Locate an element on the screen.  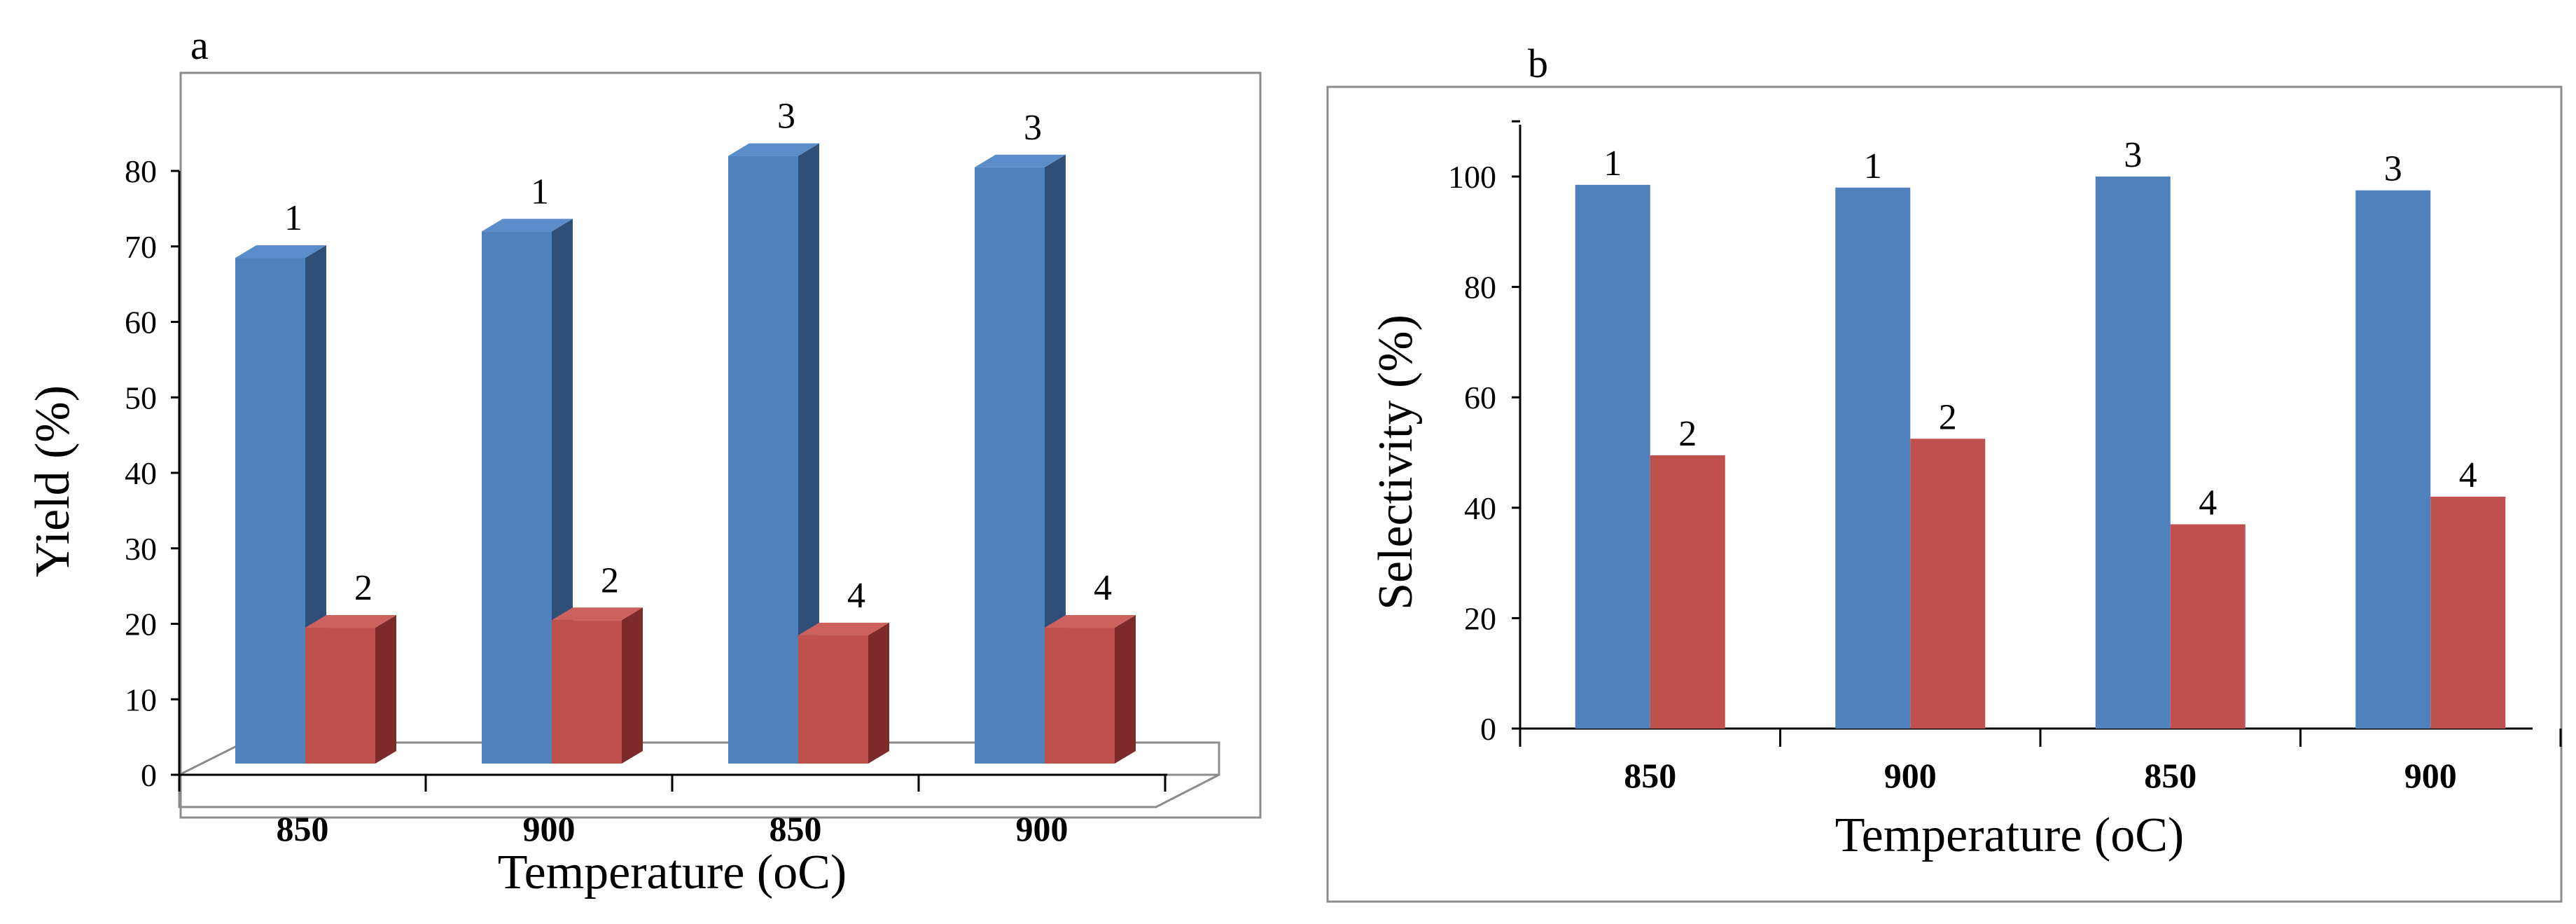
panel-b-y-tick-label: 20 is located at coordinates (1480, 618).